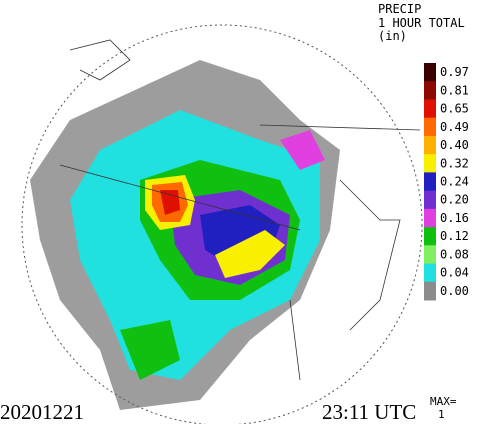 The image size is (479, 424). What do you see at coordinates (454, 200) in the screenshot?
I see `legend-label: 0.20` at bounding box center [454, 200].